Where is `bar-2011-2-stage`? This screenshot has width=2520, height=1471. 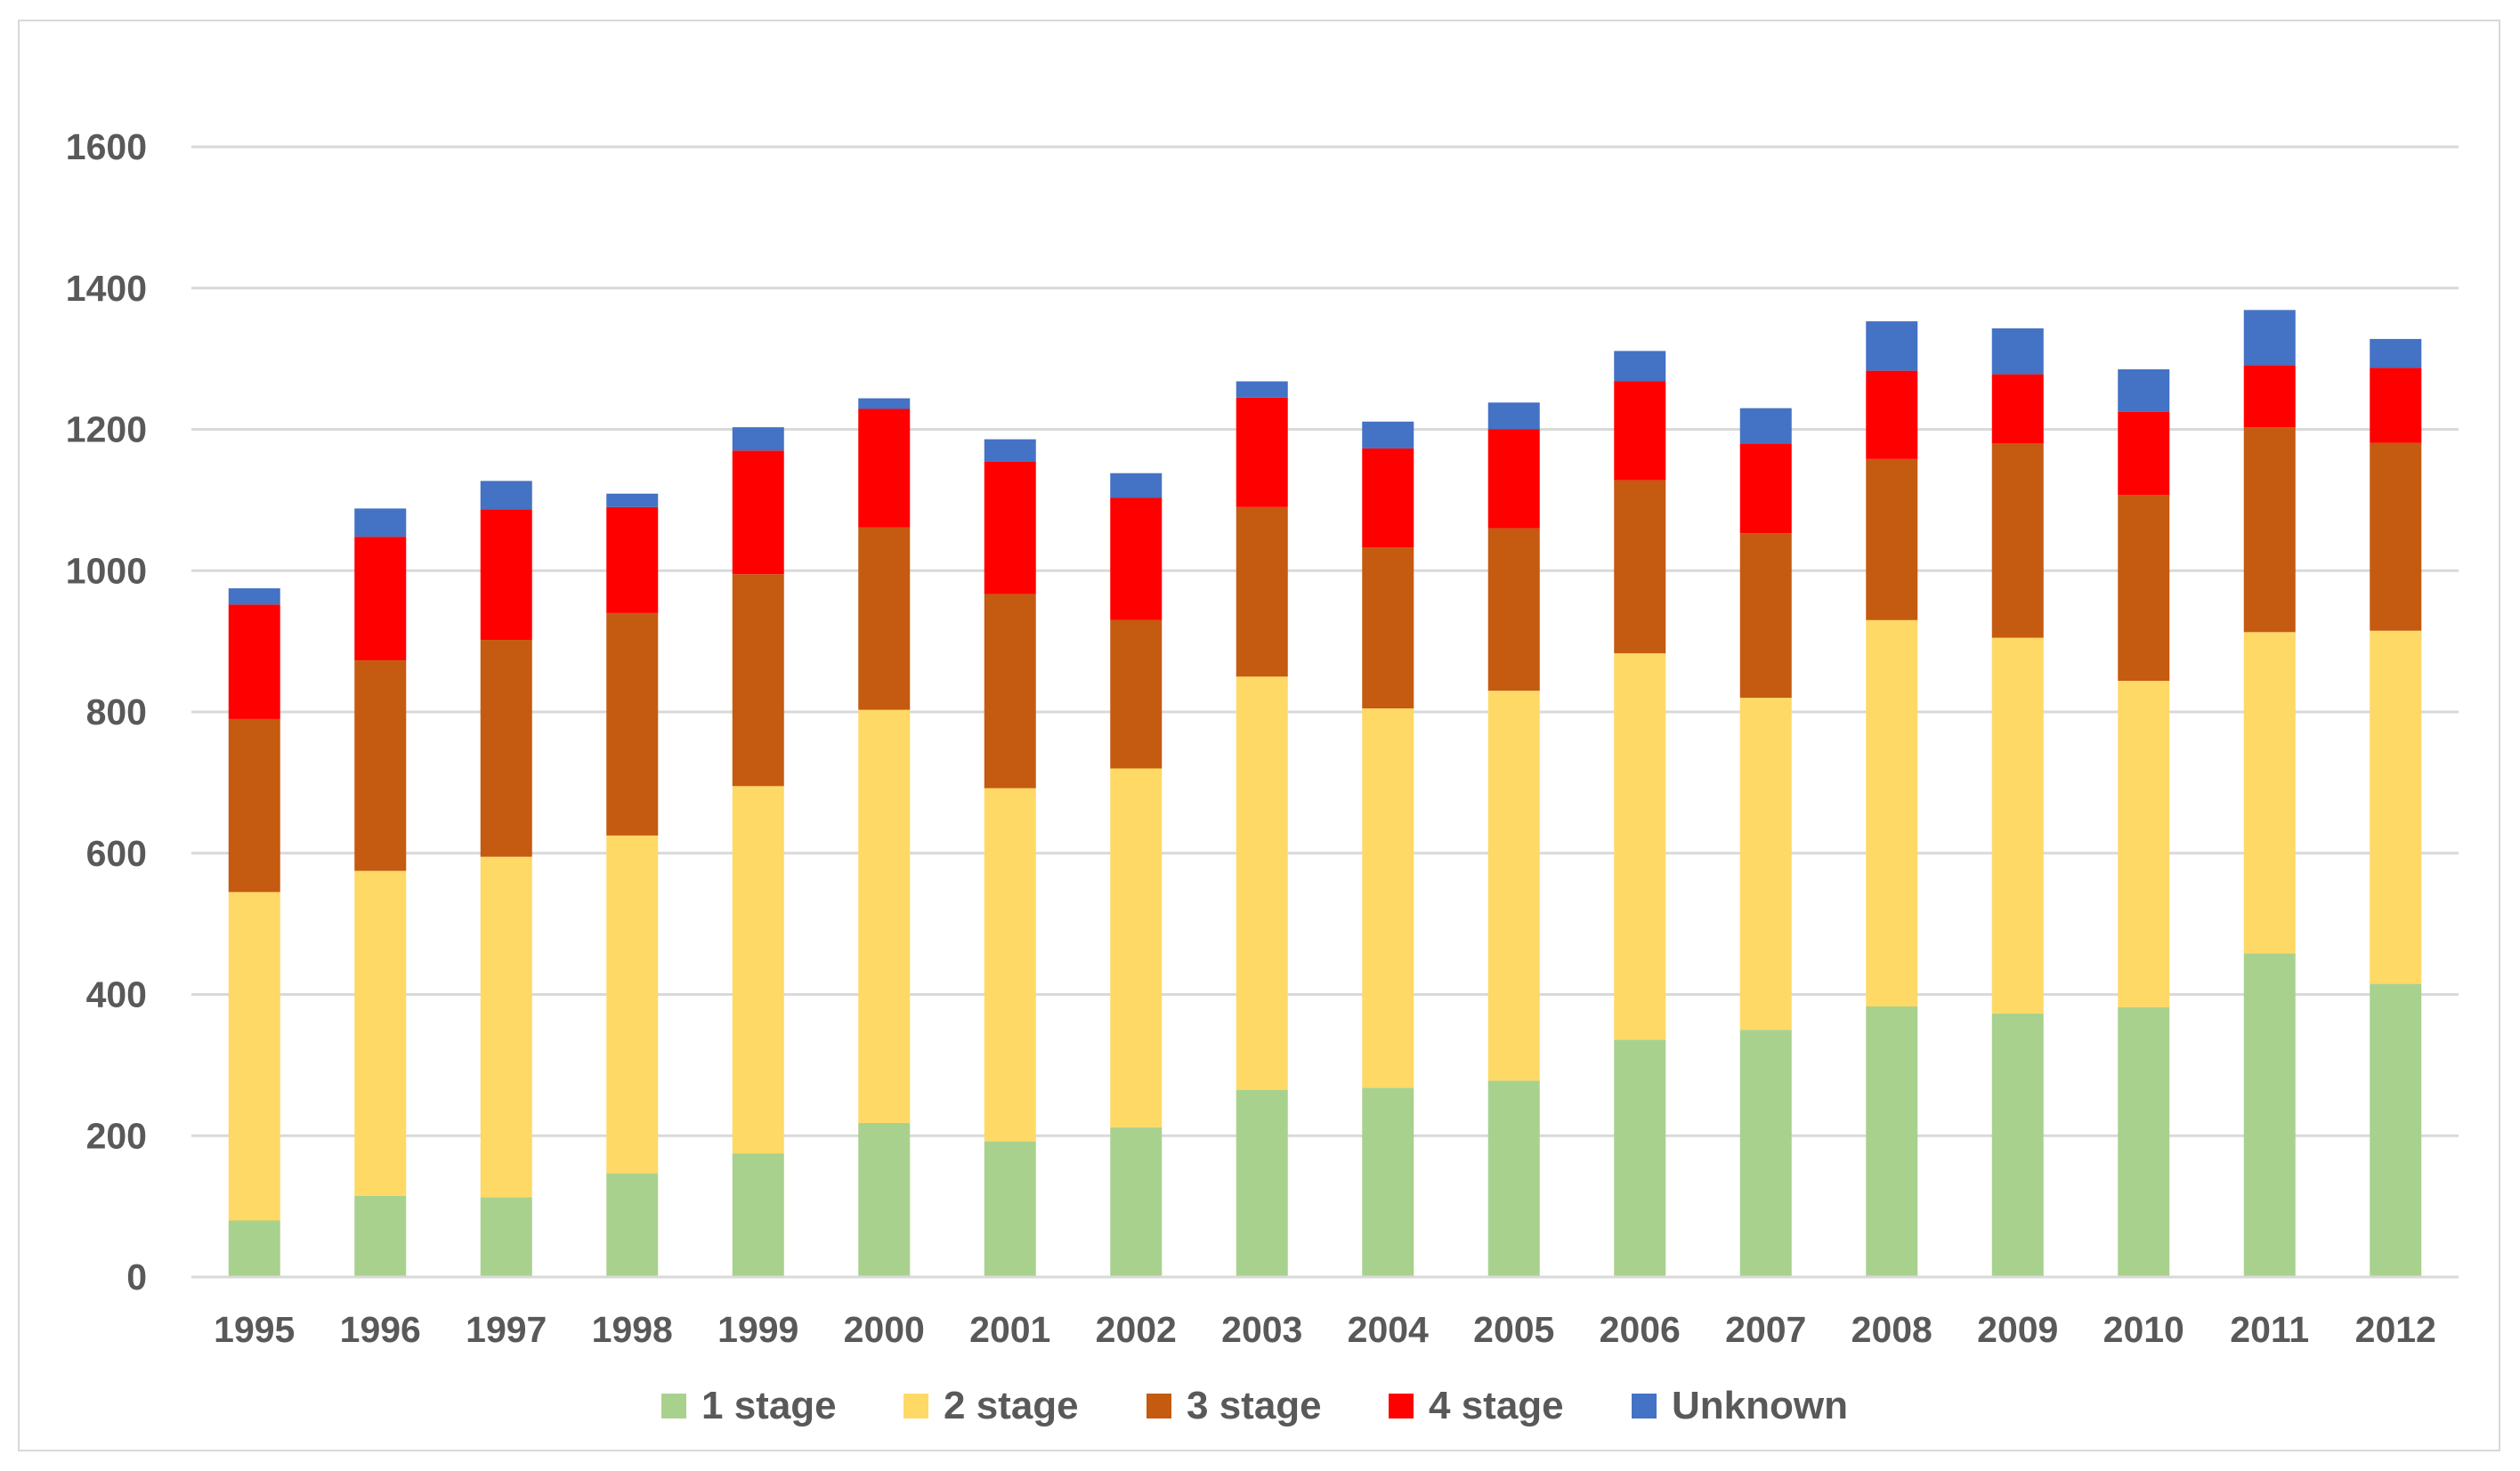 bar-2011-2-stage is located at coordinates (2269, 793).